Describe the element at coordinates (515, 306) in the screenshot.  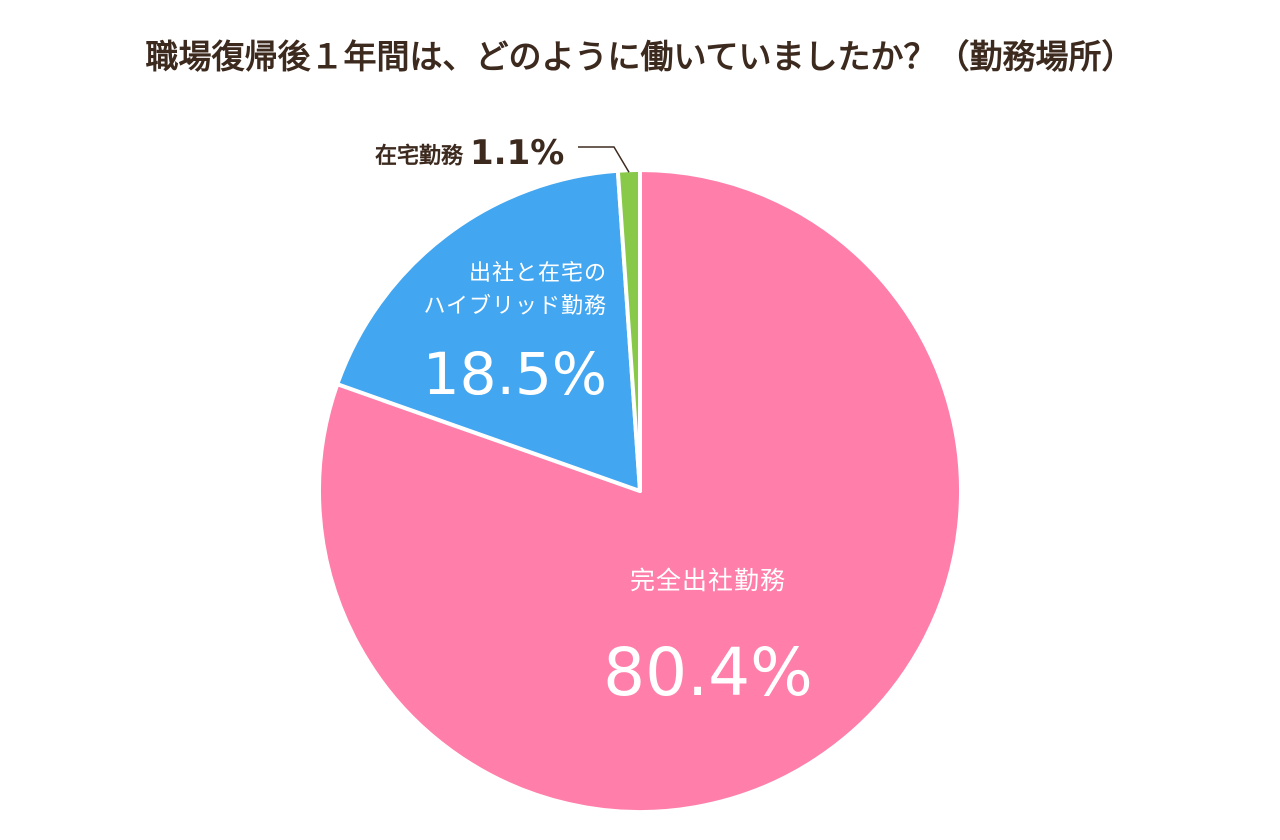
I see `slice-2-name-line-2: ハイブリッド勤務` at that location.